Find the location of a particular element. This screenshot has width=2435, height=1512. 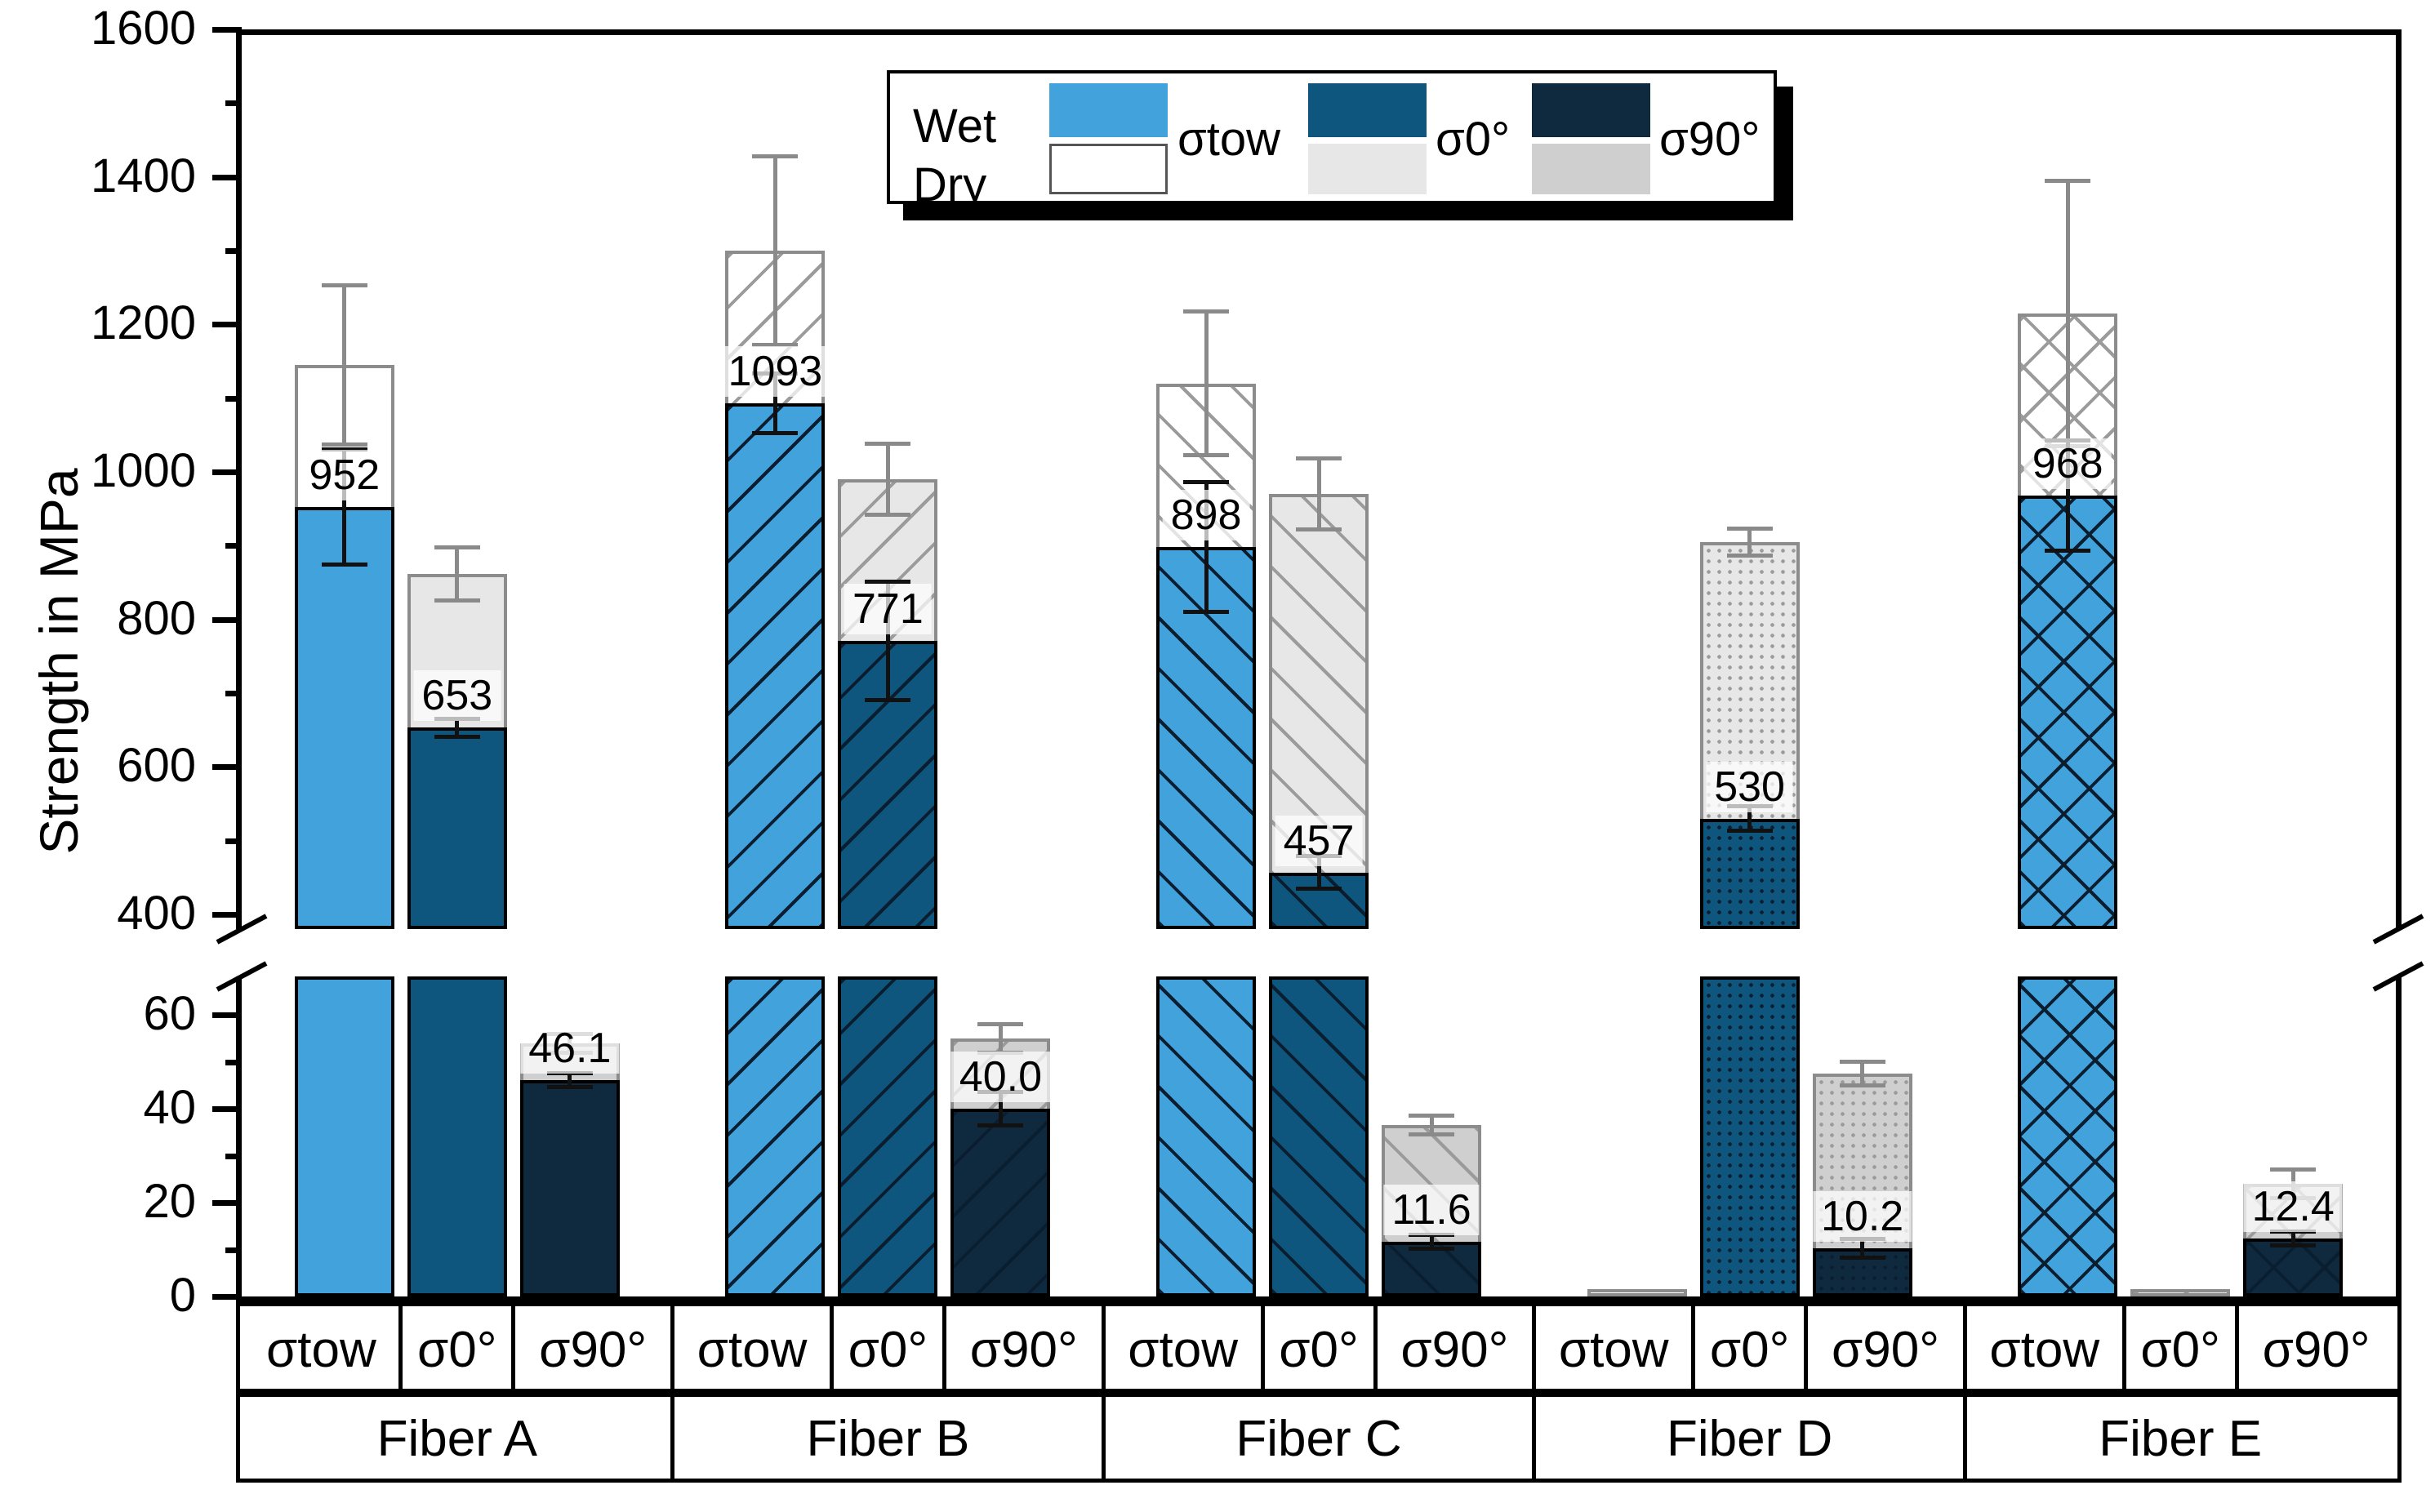

y-axis-line is located at coordinates (239, 665).